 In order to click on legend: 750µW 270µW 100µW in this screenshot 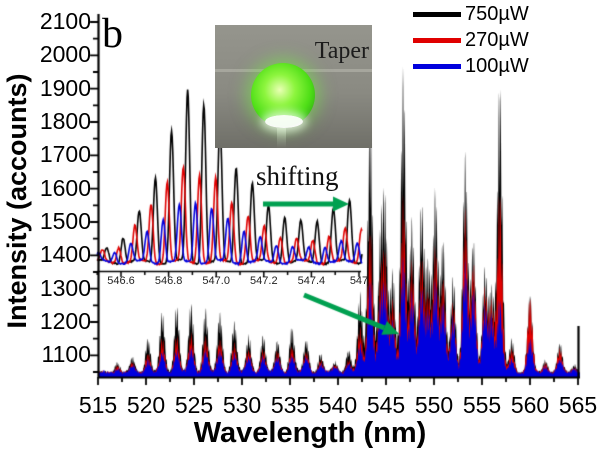, I will do `click(471, 40)`.